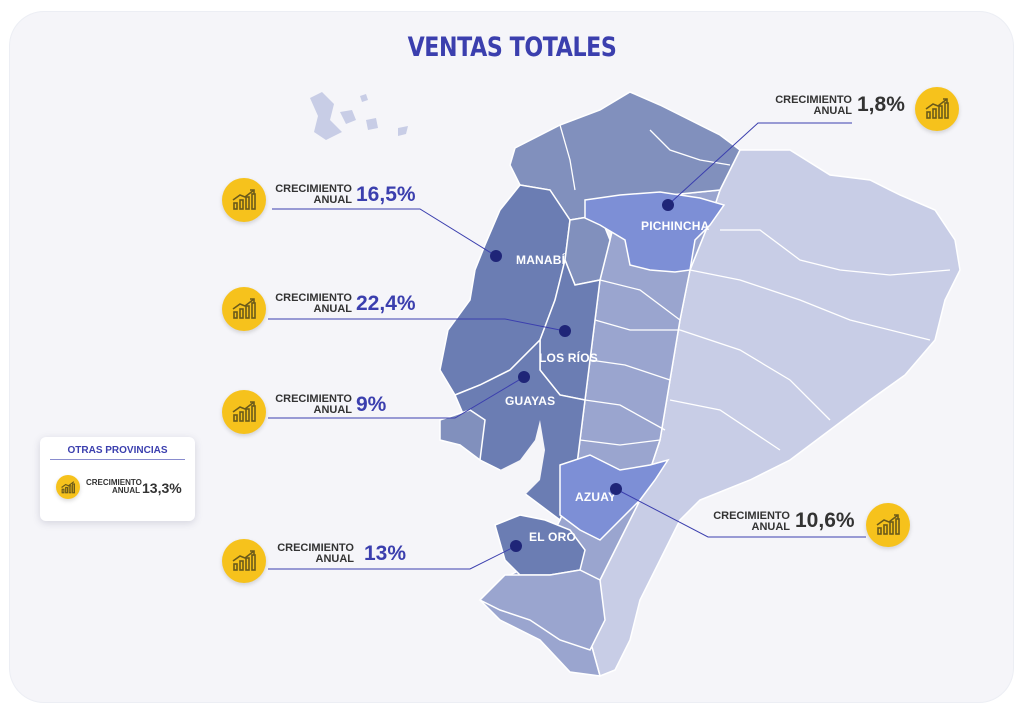  Describe the element at coordinates (616, 489) in the screenshot. I see `marker-azuay` at that location.